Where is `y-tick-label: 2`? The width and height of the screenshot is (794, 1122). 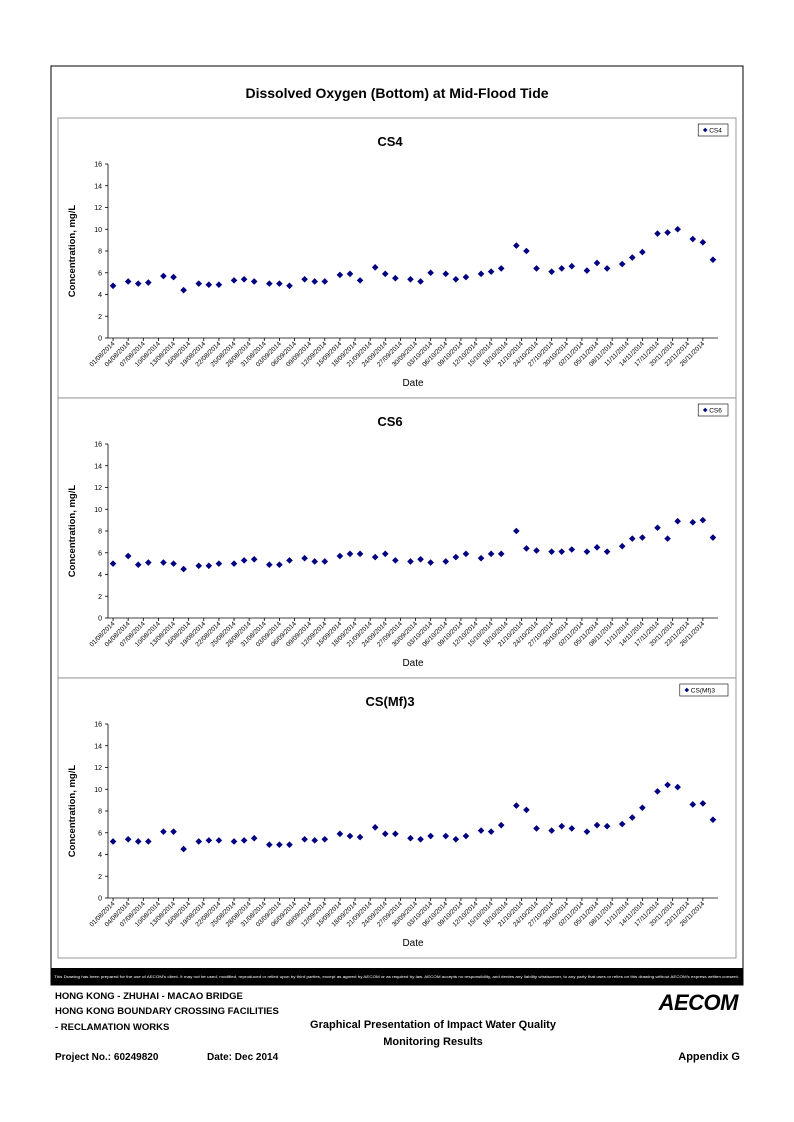
y-tick-label: 2 is located at coordinates (100, 597).